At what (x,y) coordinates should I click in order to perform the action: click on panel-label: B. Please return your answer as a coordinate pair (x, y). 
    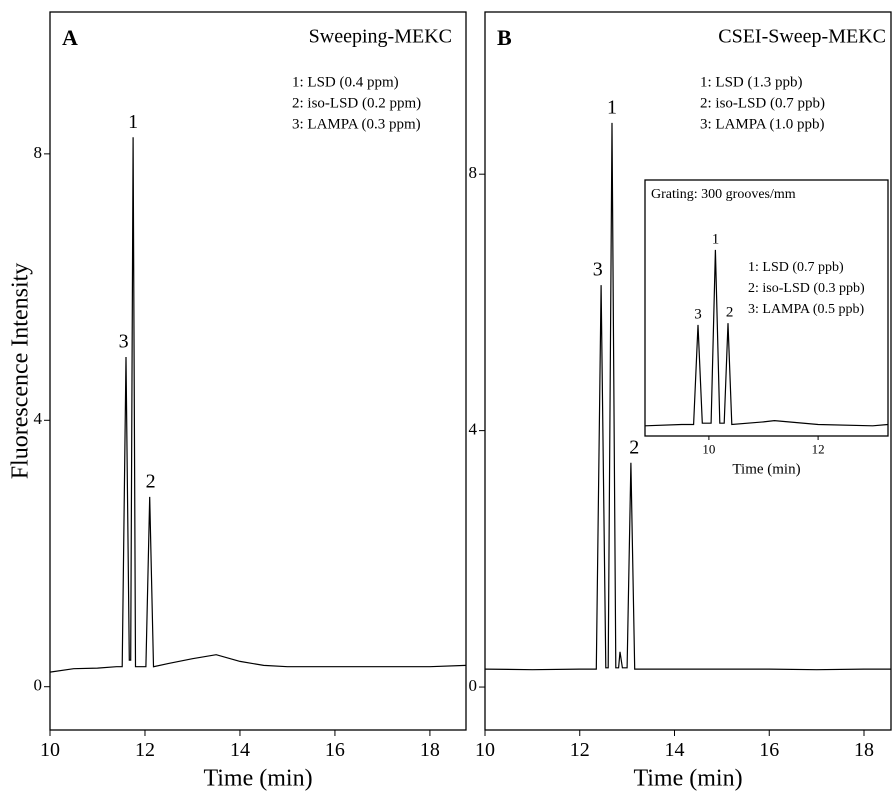
    Looking at the image, I should click on (504, 37).